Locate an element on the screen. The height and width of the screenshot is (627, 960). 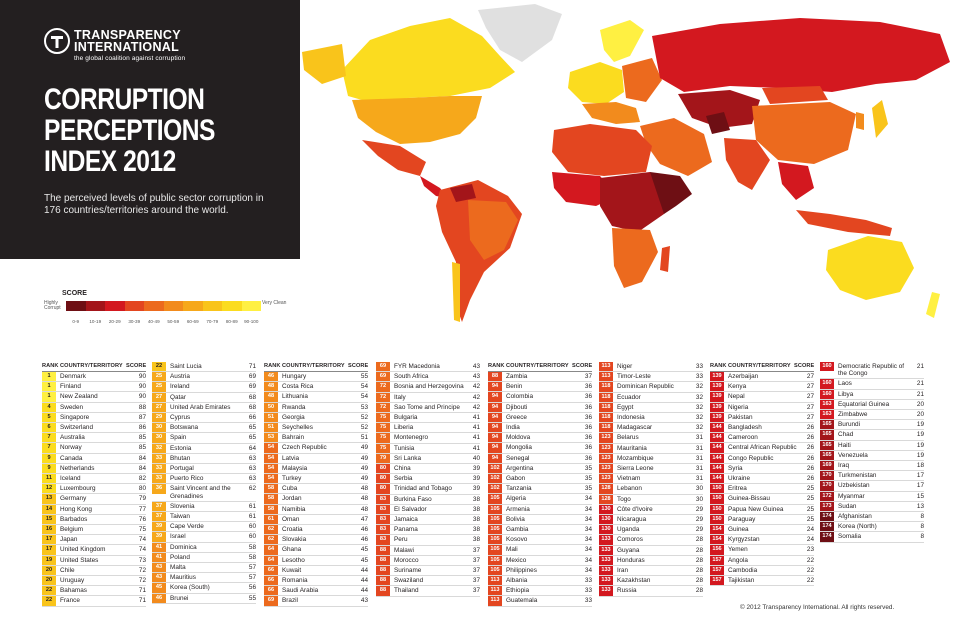
header-country: COUNTRY/TERRITORY is located at coordinates (537, 366).